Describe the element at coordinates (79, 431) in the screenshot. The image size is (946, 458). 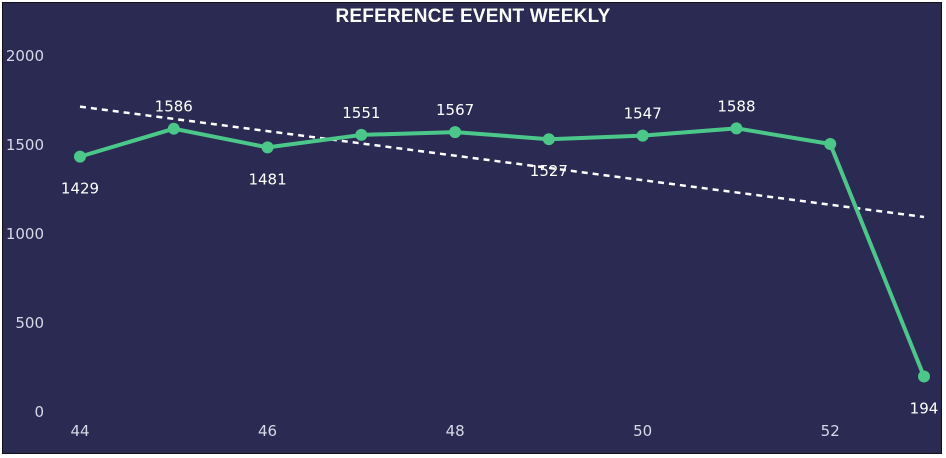
I see `x-tick-label-44: 44` at that location.